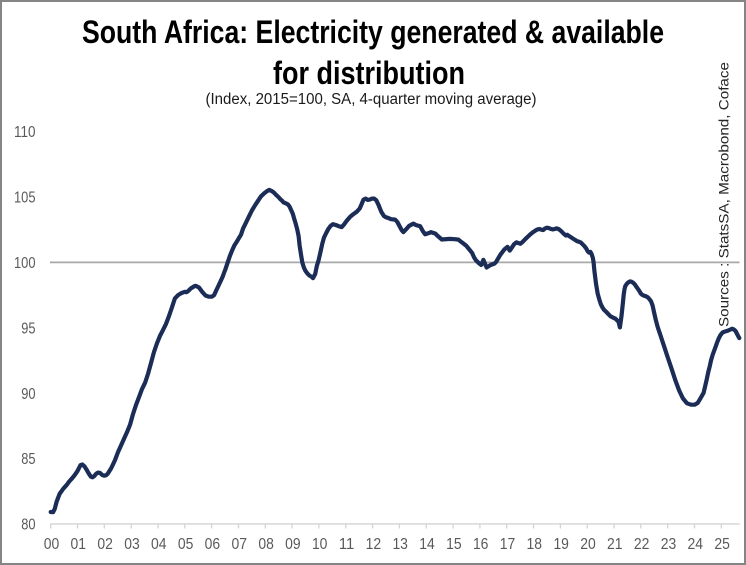 Image resolution: width=746 pixels, height=565 pixels. What do you see at coordinates (186, 544) in the screenshot?
I see `svg-text: 05` at bounding box center [186, 544].